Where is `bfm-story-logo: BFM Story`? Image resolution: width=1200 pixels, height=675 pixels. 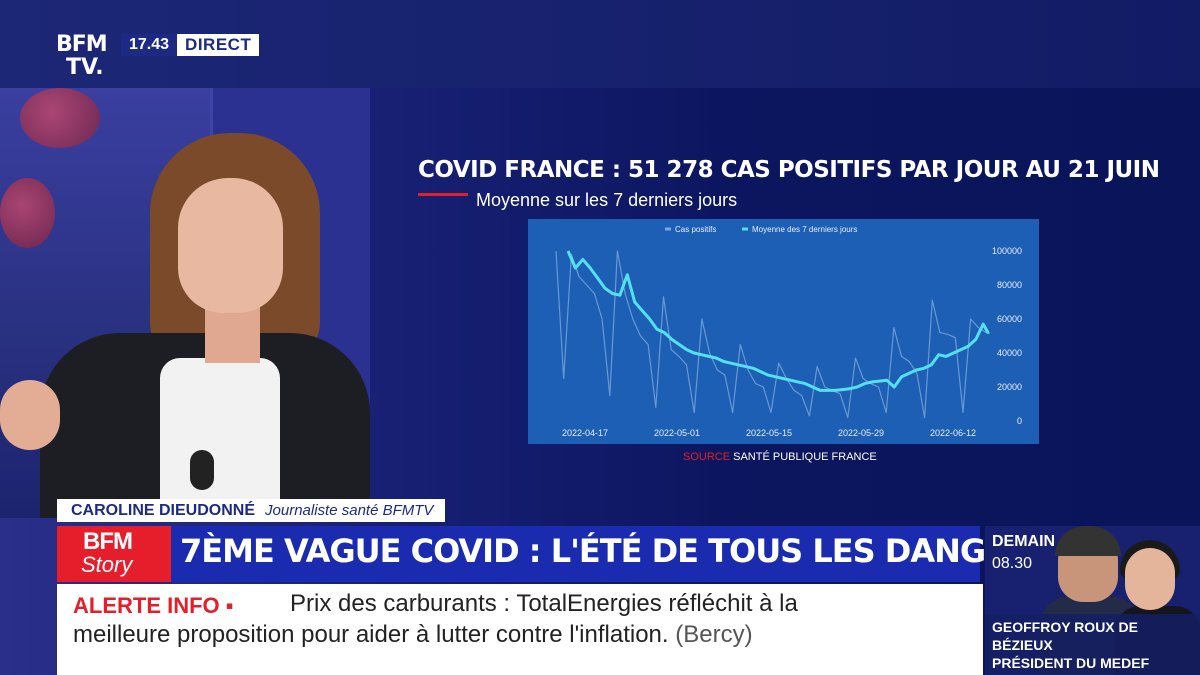 bfm-story-logo: BFM Story is located at coordinates (114, 554).